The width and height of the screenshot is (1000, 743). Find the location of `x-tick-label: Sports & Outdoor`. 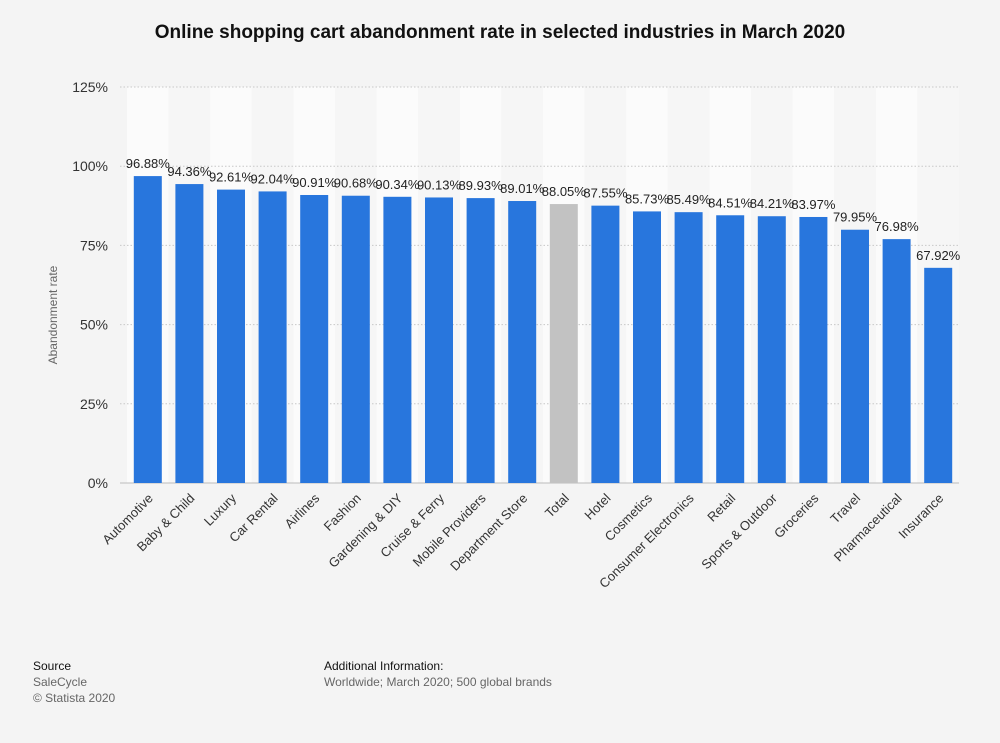

x-tick-label: Sports & Outdoor is located at coordinates (739, 531).